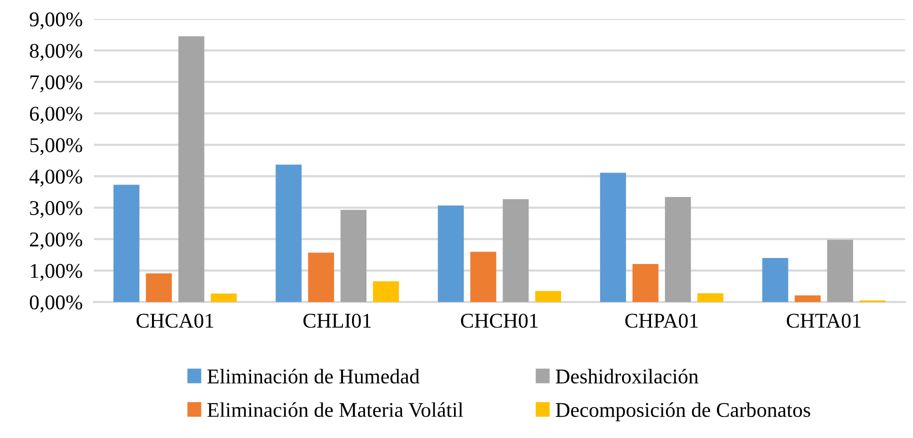  I want to click on y-tick-label: 9,00%, so click(56, 21).